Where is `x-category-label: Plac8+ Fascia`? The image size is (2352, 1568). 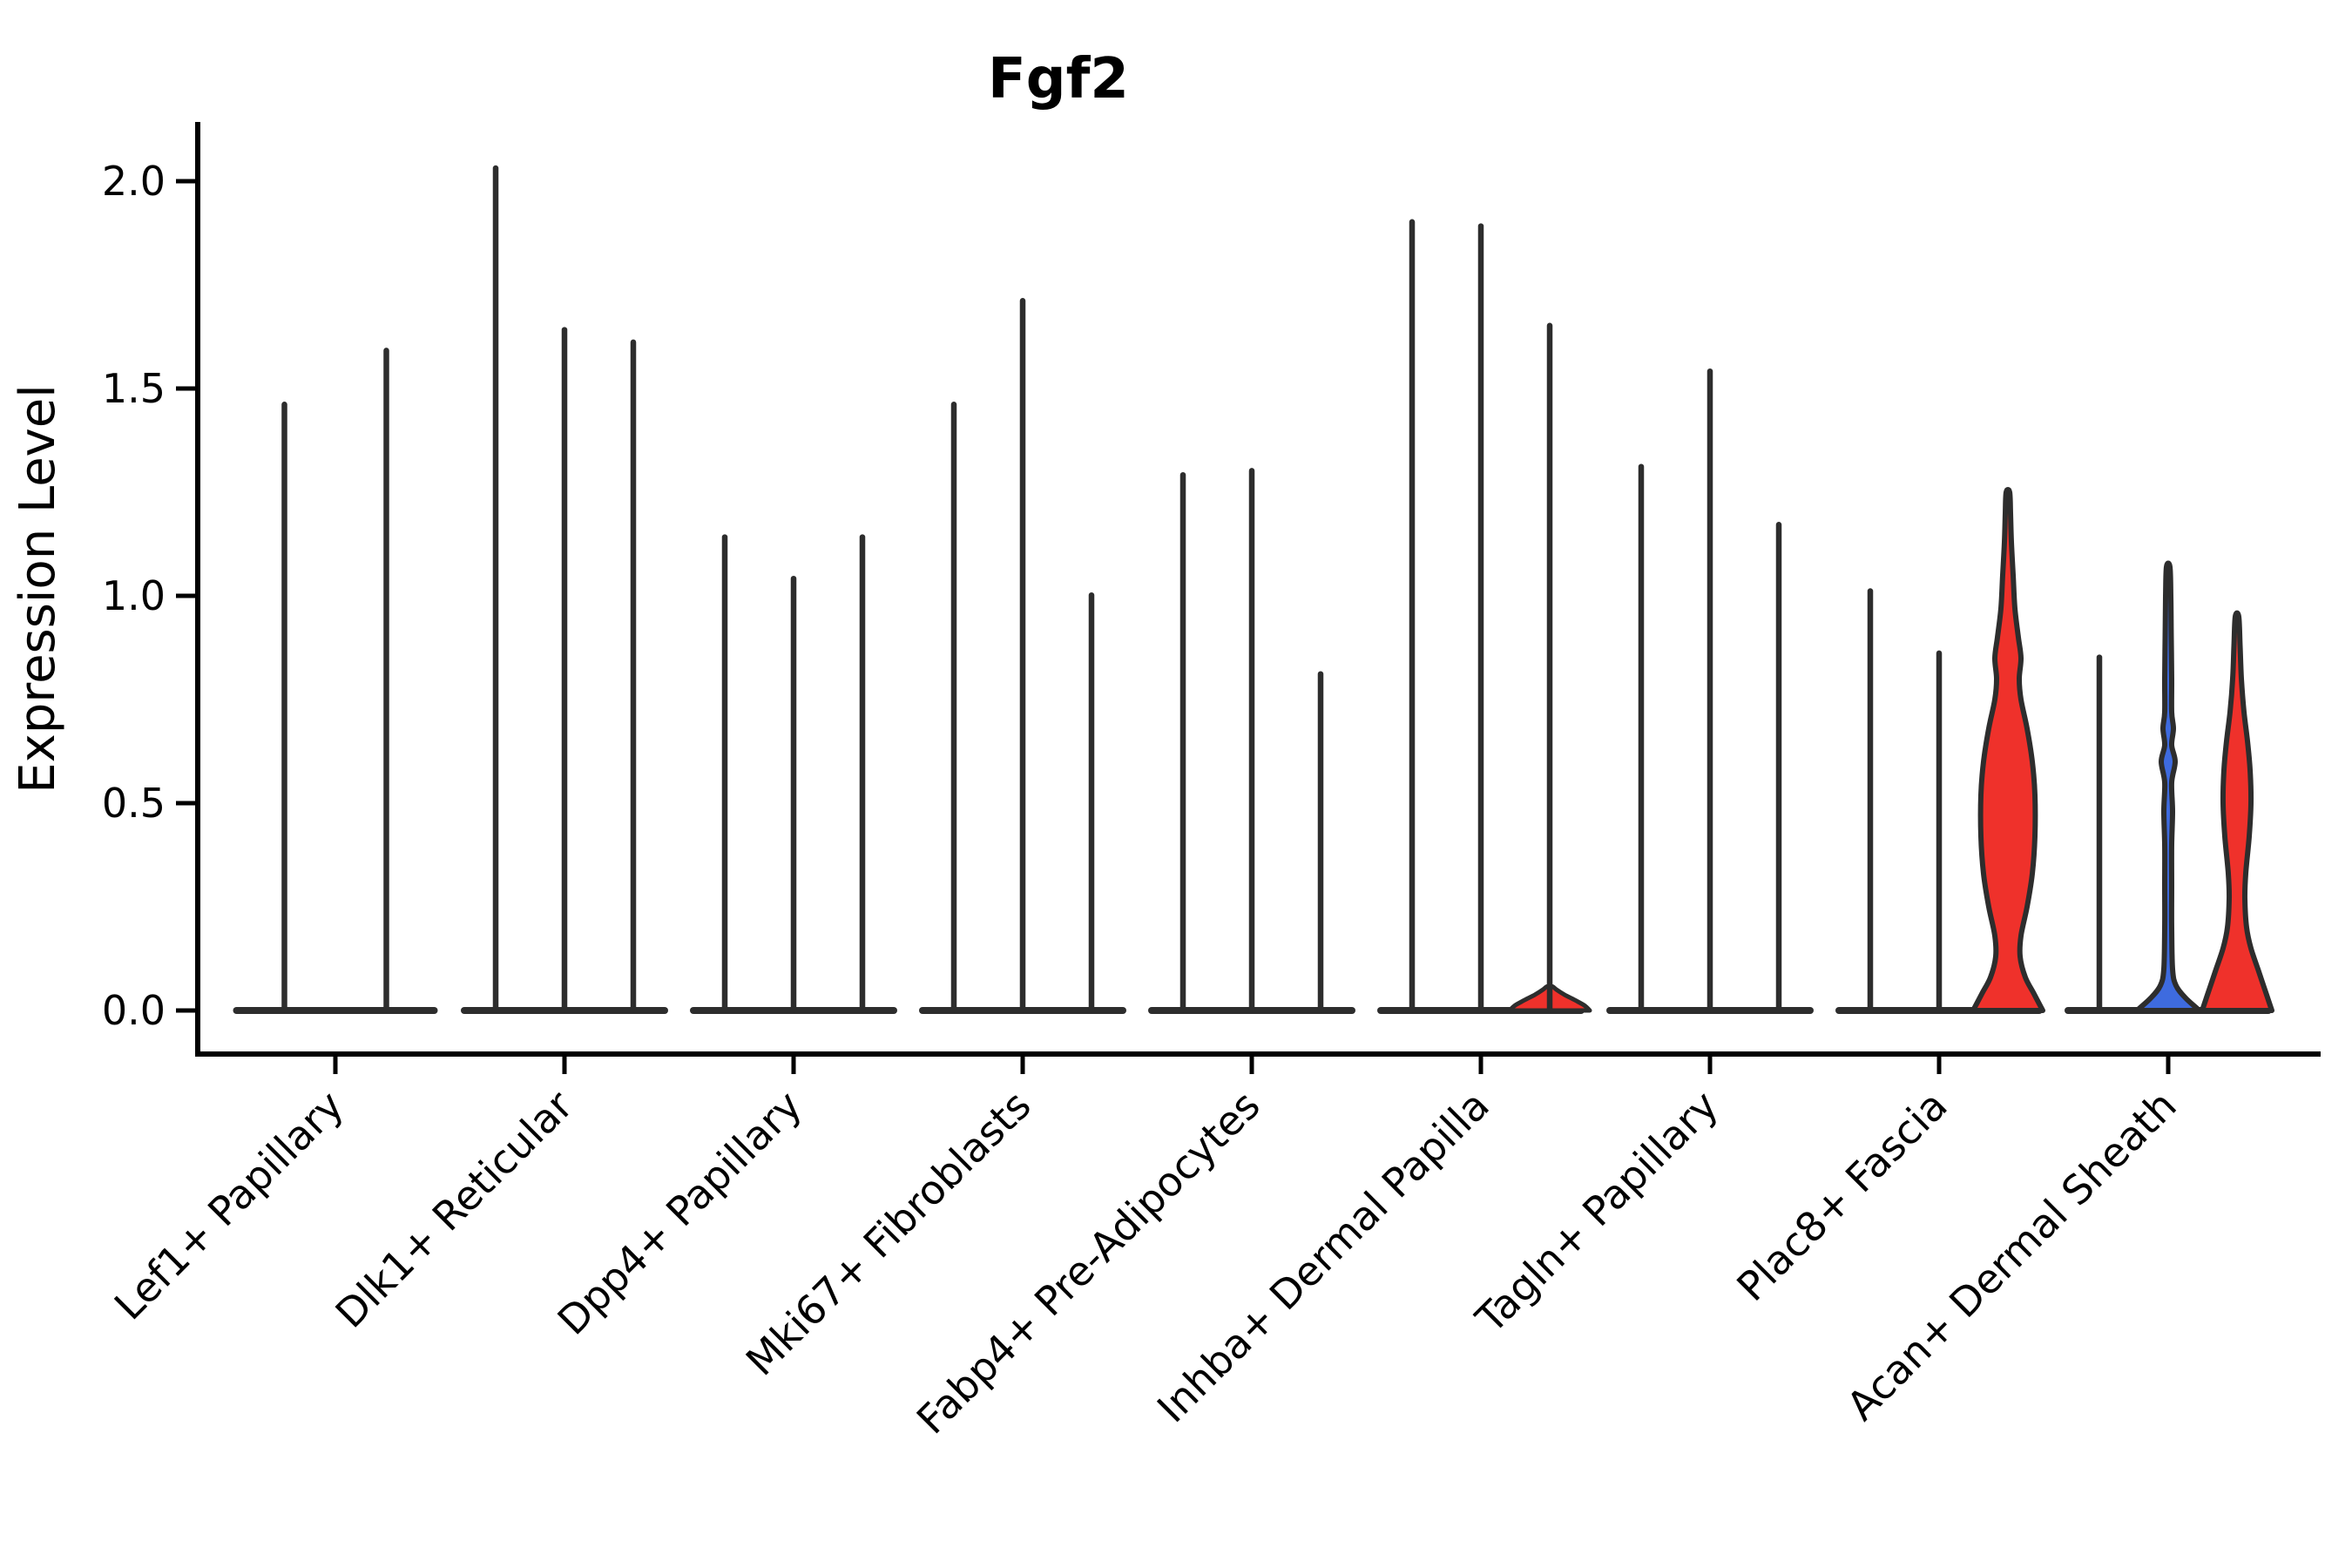 x-category-label: Plac8+ Fascia is located at coordinates (1841, 1196).